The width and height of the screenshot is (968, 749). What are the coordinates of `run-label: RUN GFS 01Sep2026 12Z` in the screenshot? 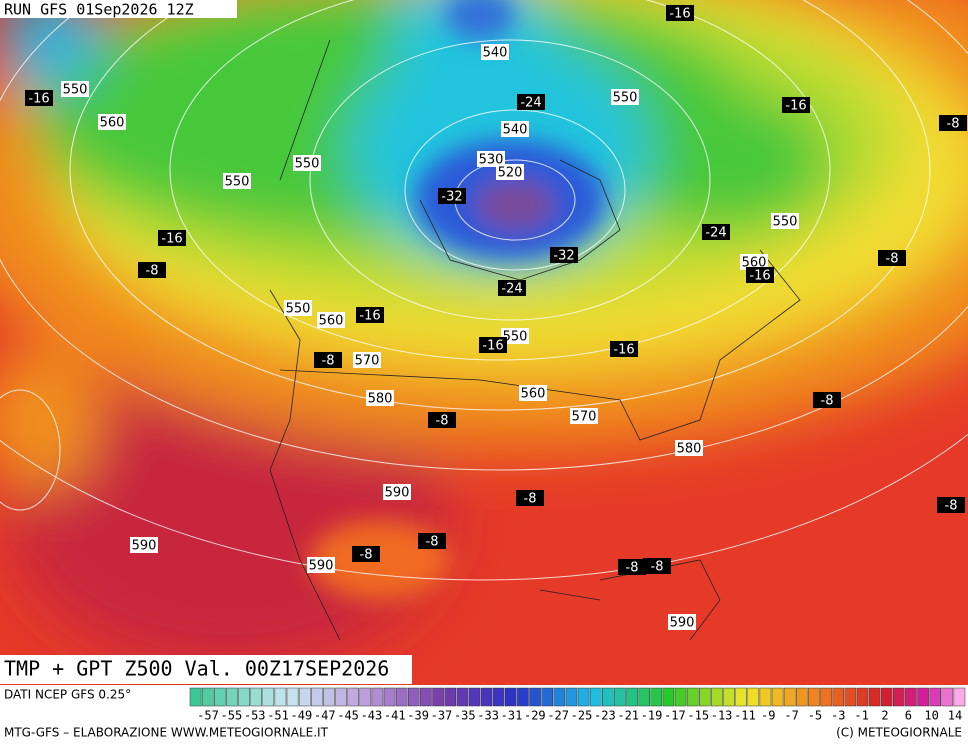 It's located at (99, 10).